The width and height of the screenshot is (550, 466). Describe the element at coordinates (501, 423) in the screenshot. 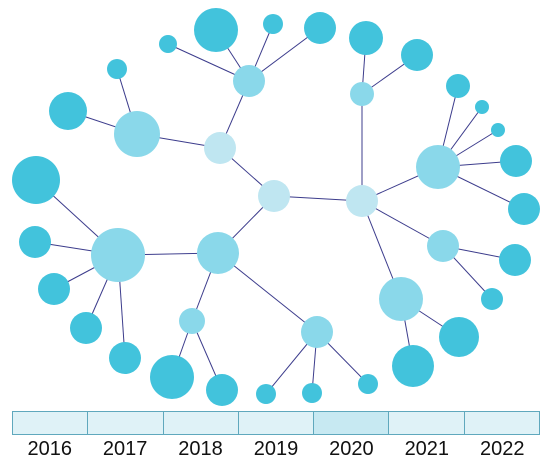

I see `timeline-cell-2022` at that location.